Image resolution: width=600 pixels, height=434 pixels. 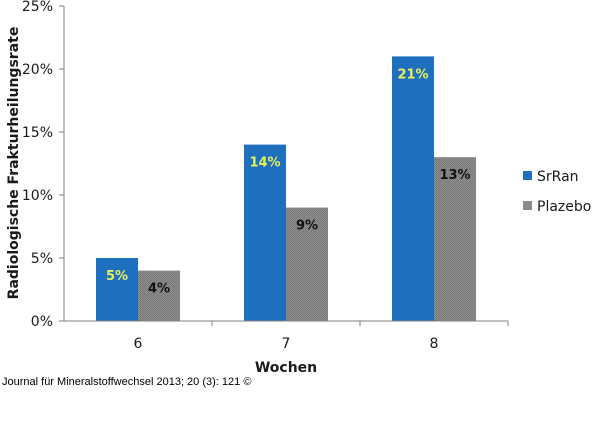 What do you see at coordinates (42, 259) in the screenshot?
I see `y-tick-label: 5%` at bounding box center [42, 259].